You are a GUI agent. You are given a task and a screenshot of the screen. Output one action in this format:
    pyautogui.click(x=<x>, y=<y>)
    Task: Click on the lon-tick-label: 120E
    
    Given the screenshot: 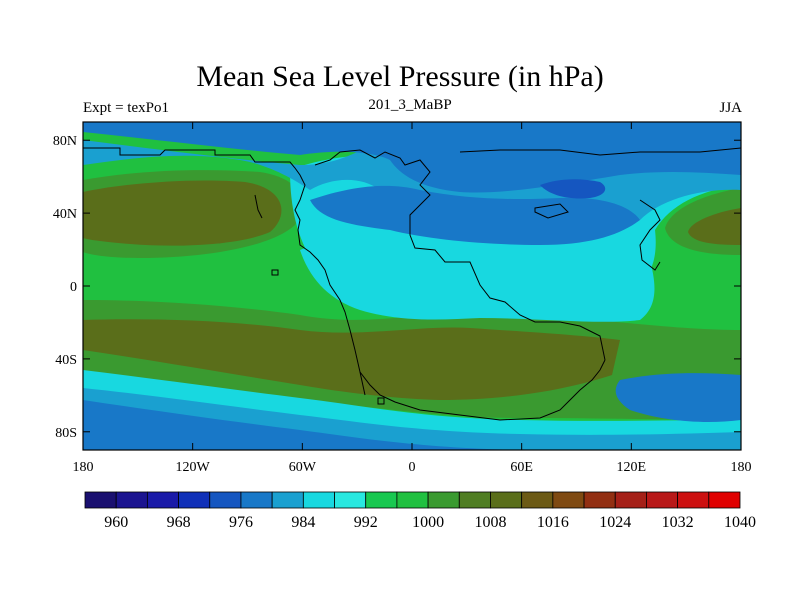 What is the action you would take?
    pyautogui.click(x=632, y=467)
    